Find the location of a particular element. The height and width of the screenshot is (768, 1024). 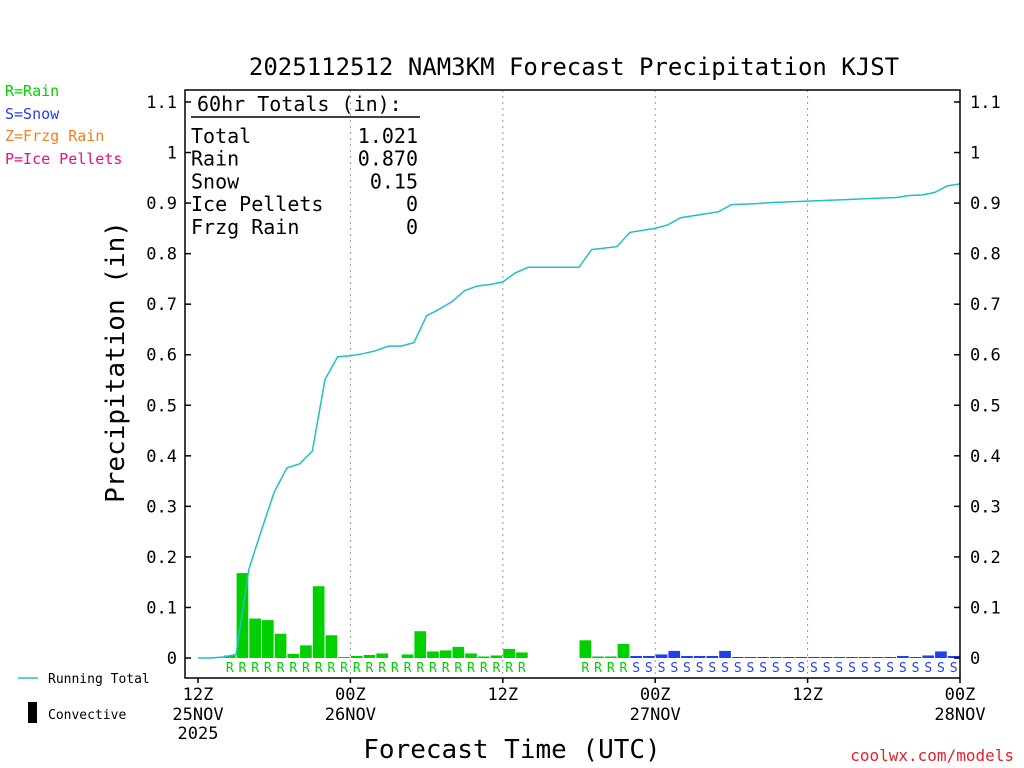

y-tick-label-left-3: 0.3 is located at coordinates (161, 507).